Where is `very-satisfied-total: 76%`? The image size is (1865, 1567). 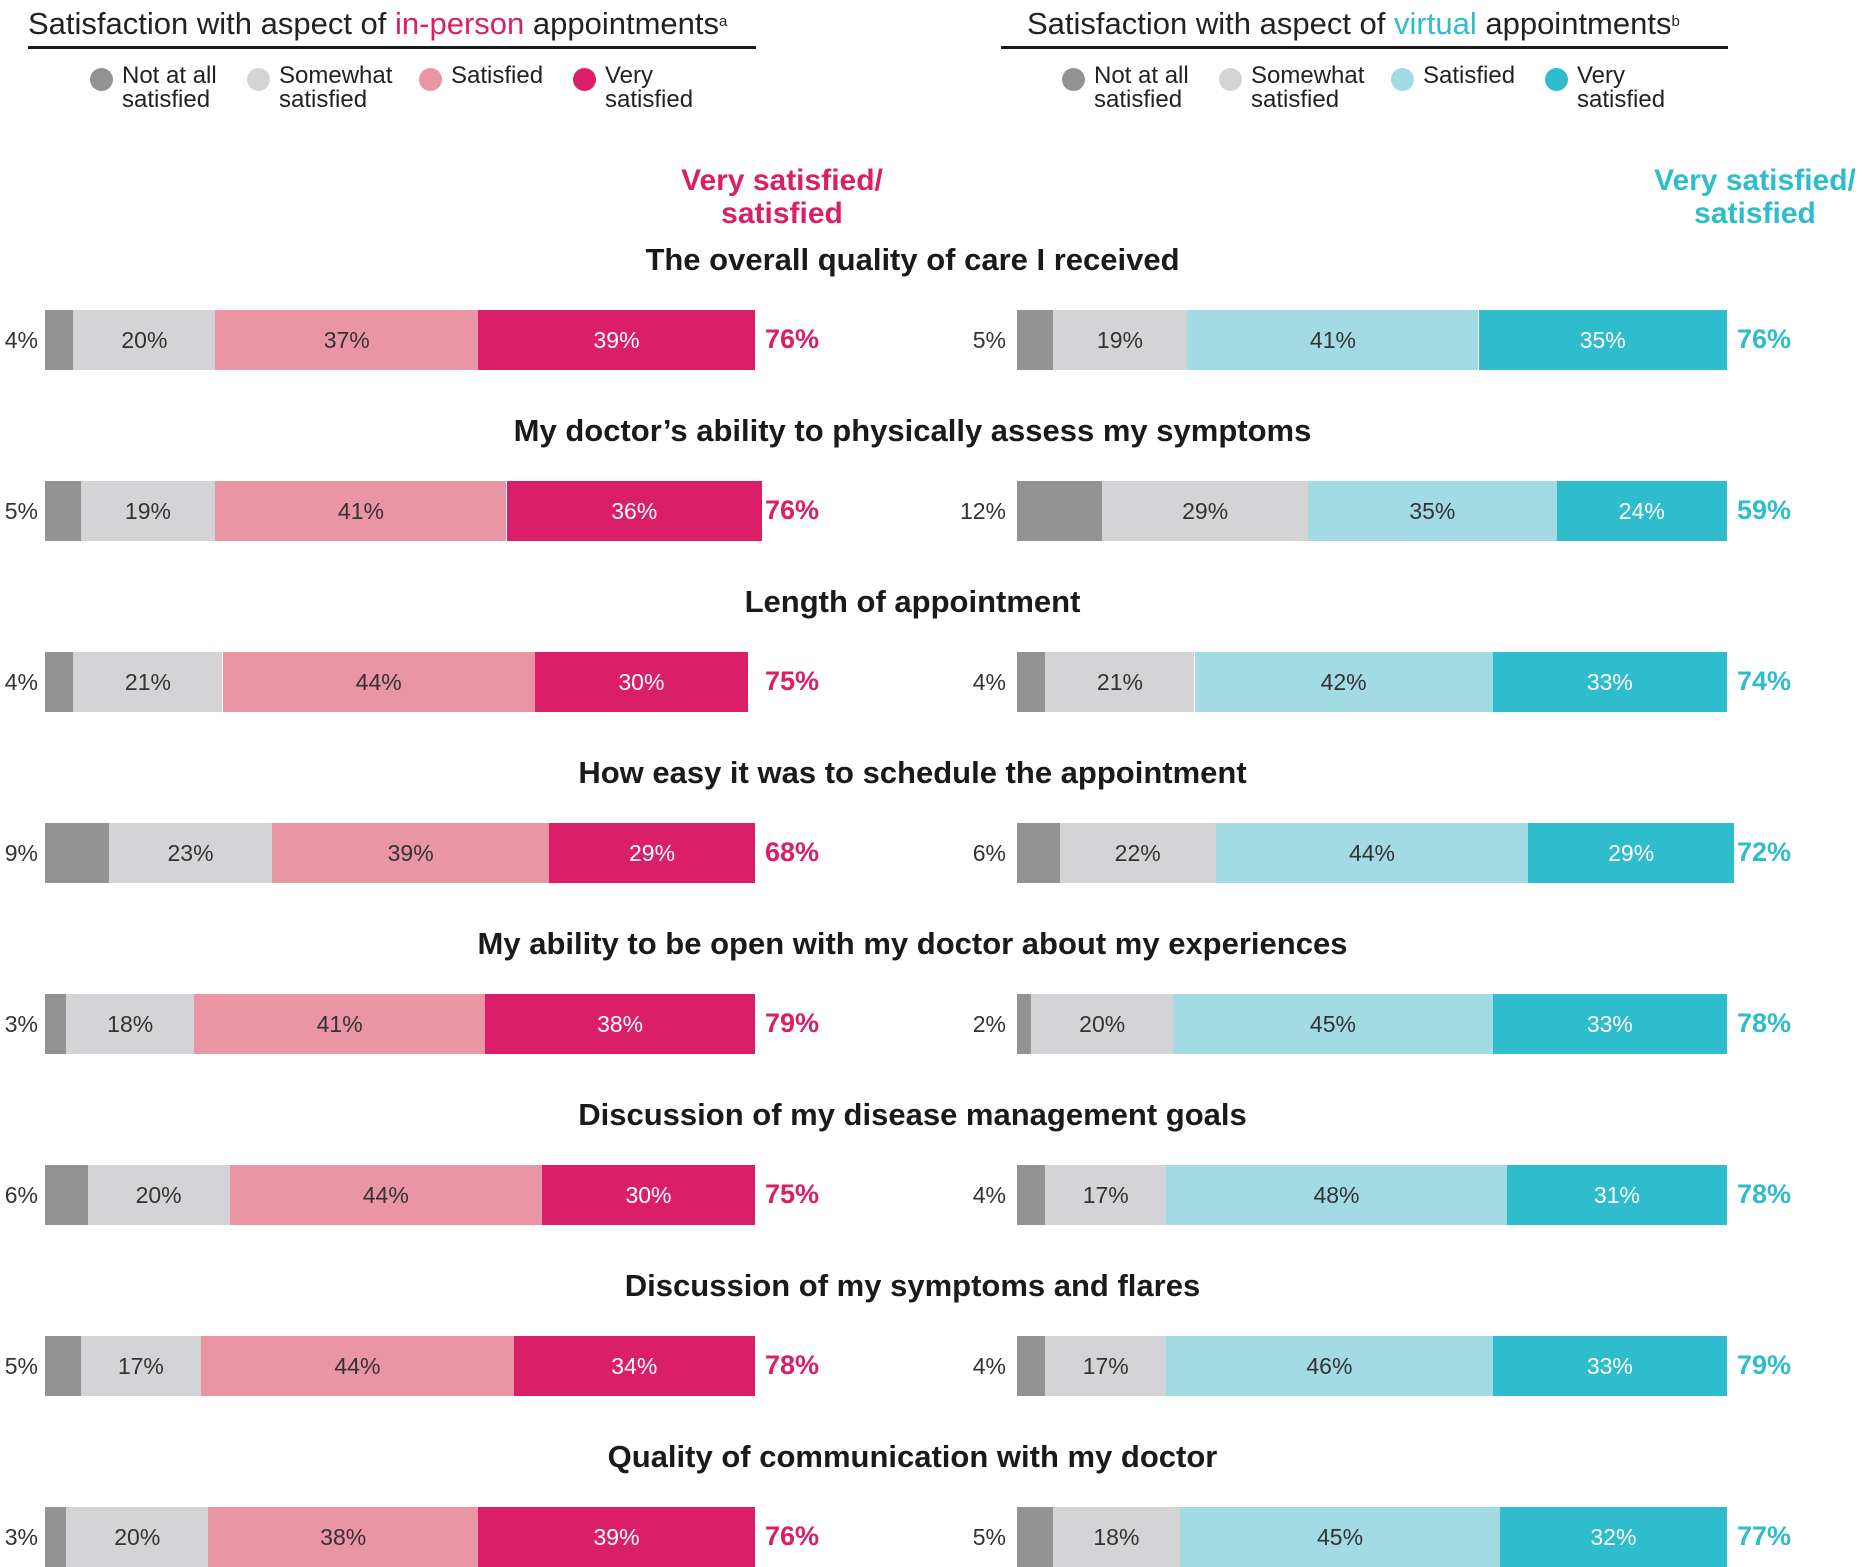 very-satisfied-total: 76% is located at coordinates (792, 339).